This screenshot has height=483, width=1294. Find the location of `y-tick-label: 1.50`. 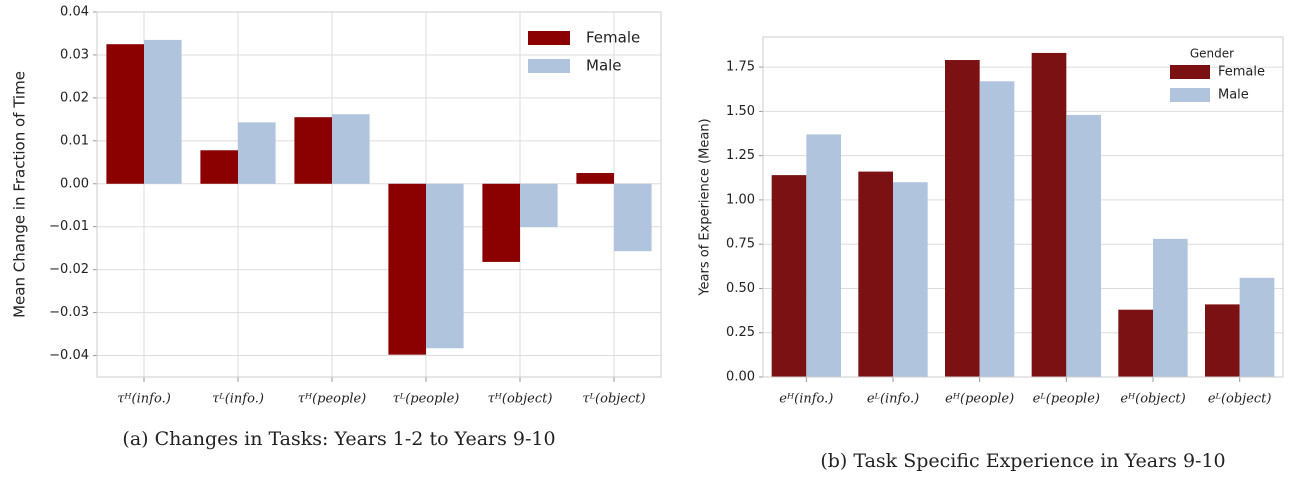

y-tick-label: 1.50 is located at coordinates (740, 111).